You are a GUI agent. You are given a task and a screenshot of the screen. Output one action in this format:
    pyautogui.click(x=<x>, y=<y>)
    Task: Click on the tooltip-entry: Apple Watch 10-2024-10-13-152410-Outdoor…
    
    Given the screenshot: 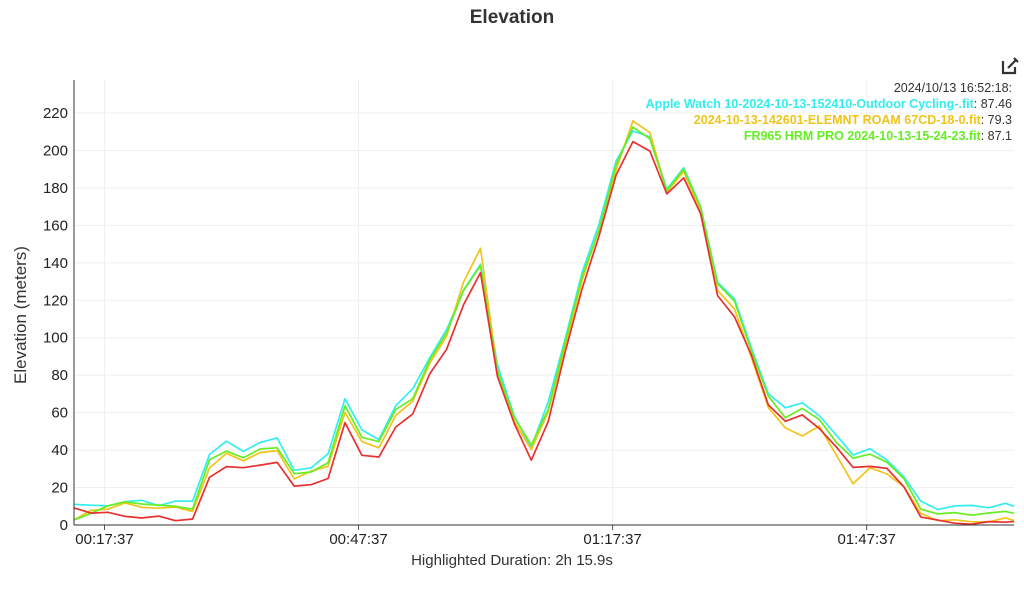 What is the action you would take?
    pyautogui.click(x=829, y=104)
    